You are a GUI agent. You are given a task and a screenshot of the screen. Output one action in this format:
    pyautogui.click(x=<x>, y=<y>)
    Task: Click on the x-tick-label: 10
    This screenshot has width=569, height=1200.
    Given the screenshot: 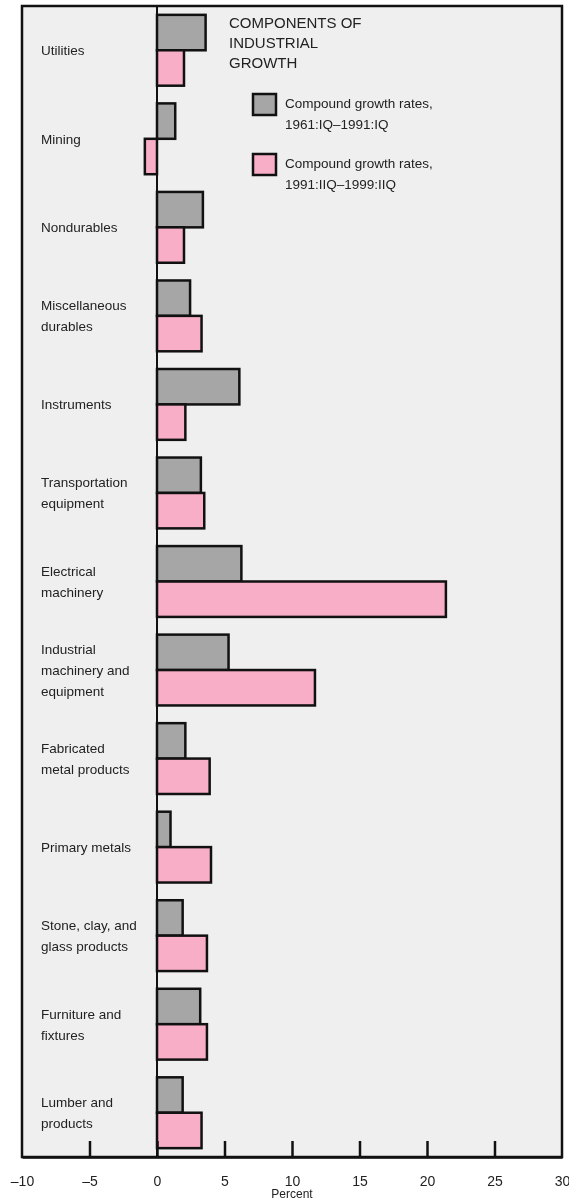 What is the action you would take?
    pyautogui.click(x=292, y=1180)
    